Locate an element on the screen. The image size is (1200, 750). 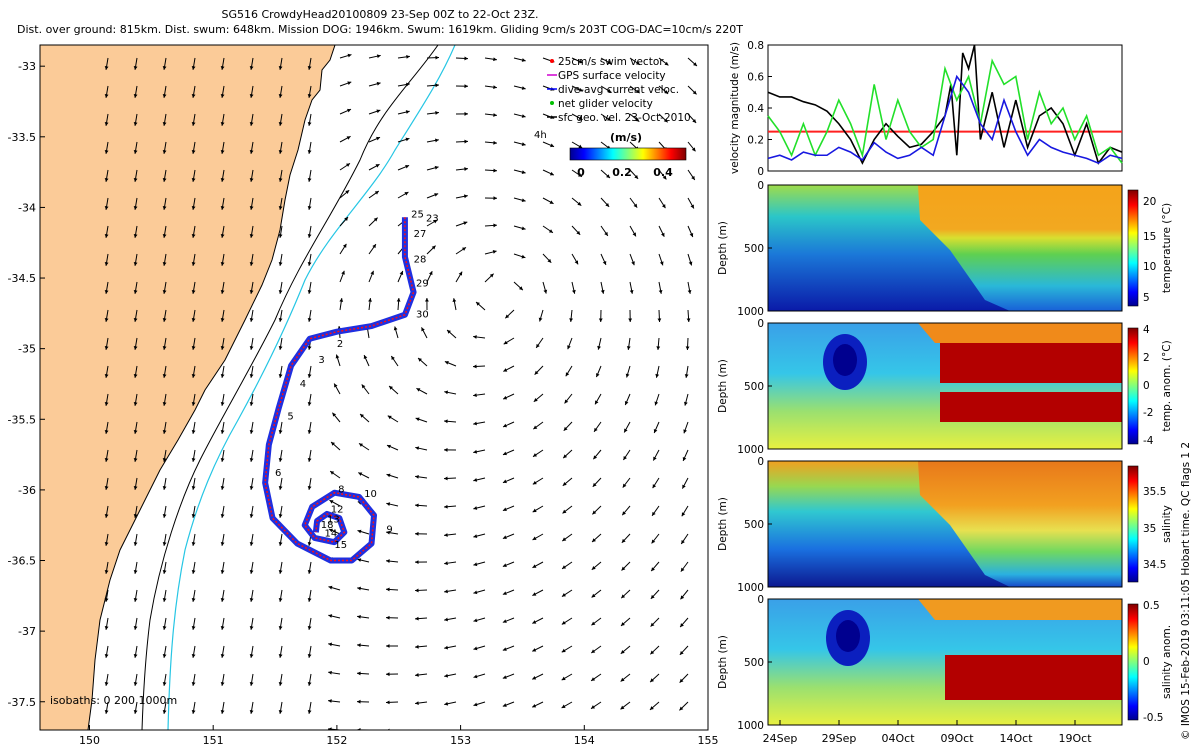
map-ytick-4: -35 is located at coordinates (27, 349).